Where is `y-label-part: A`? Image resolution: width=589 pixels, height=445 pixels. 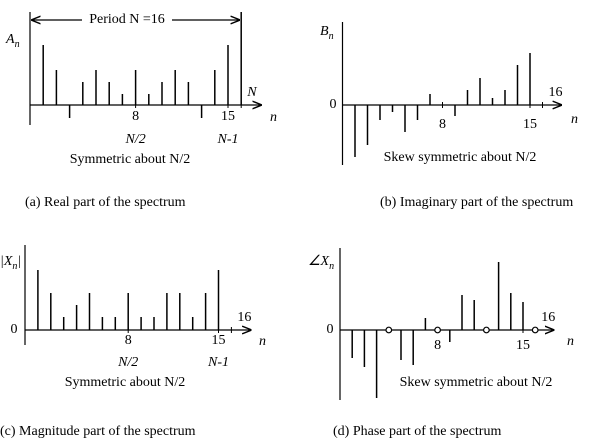 y-label-part: A is located at coordinates (10, 39).